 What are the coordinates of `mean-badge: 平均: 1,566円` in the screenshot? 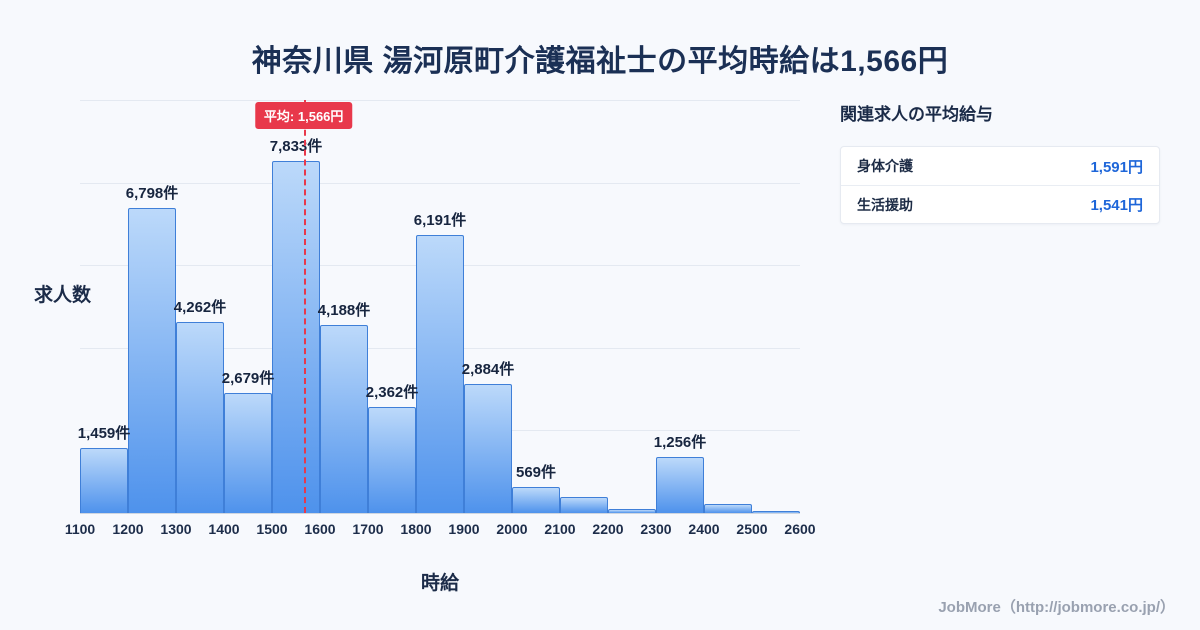 It's located at (303, 115).